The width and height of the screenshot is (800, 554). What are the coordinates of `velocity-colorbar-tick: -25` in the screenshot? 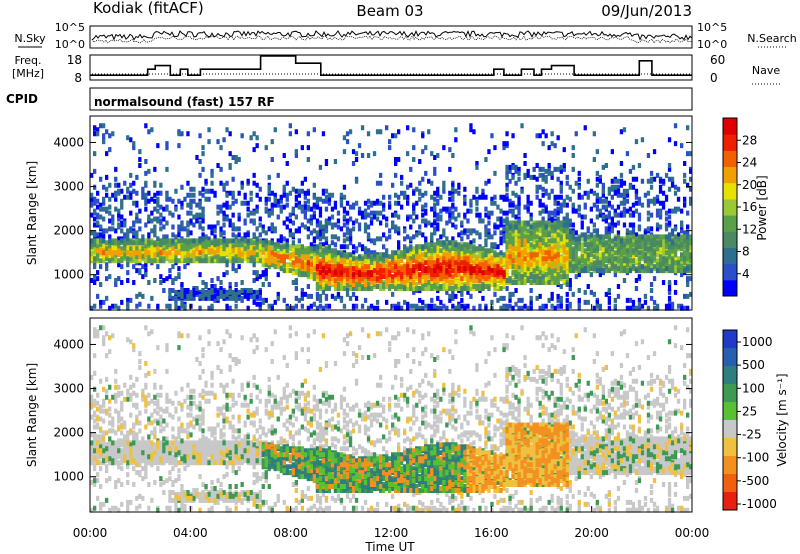 It's located at (752, 435).